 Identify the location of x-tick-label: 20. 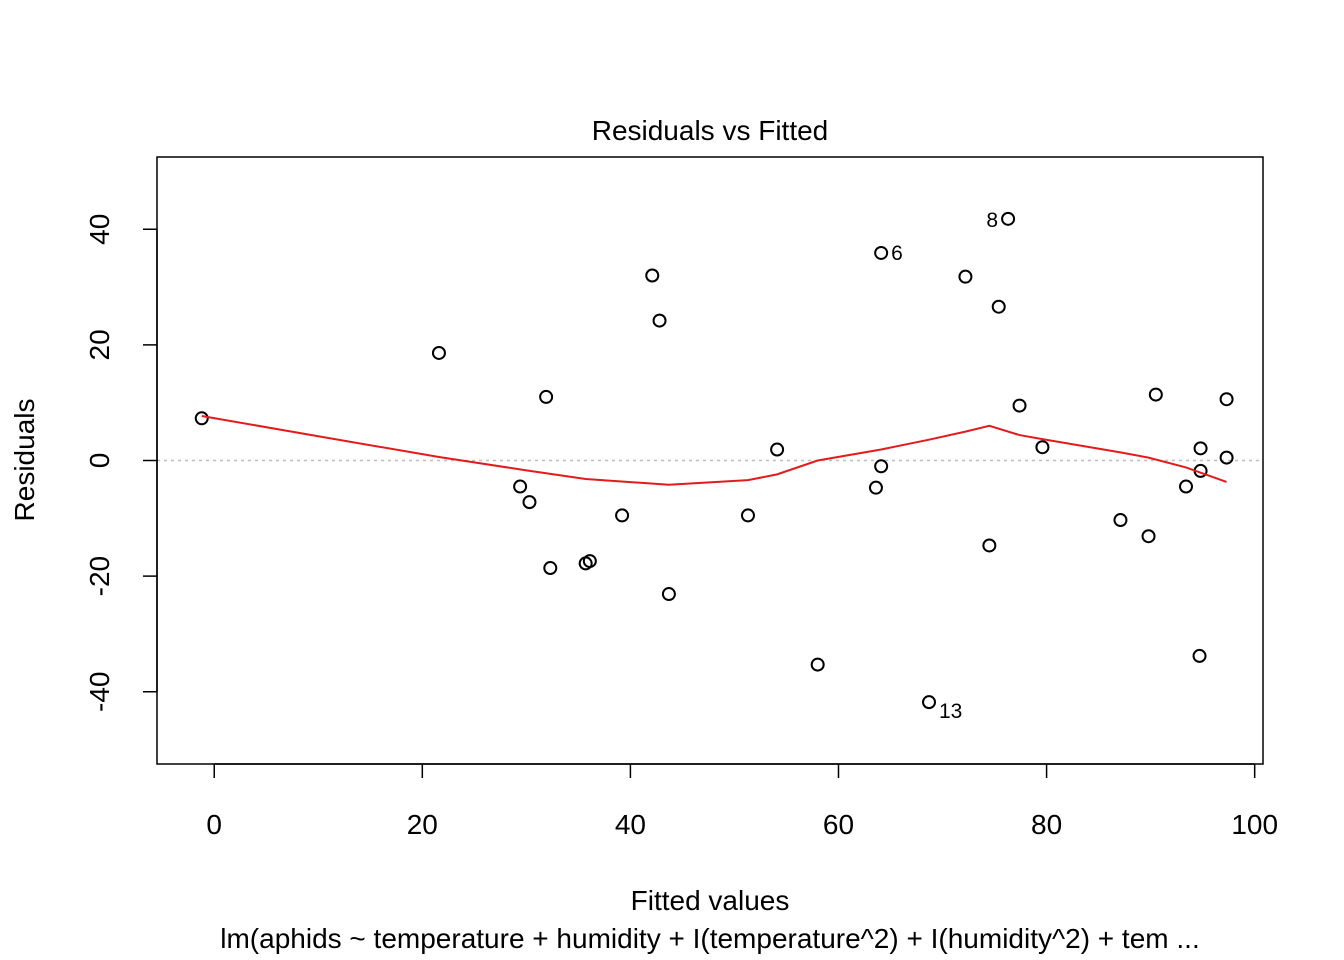
(422, 824).